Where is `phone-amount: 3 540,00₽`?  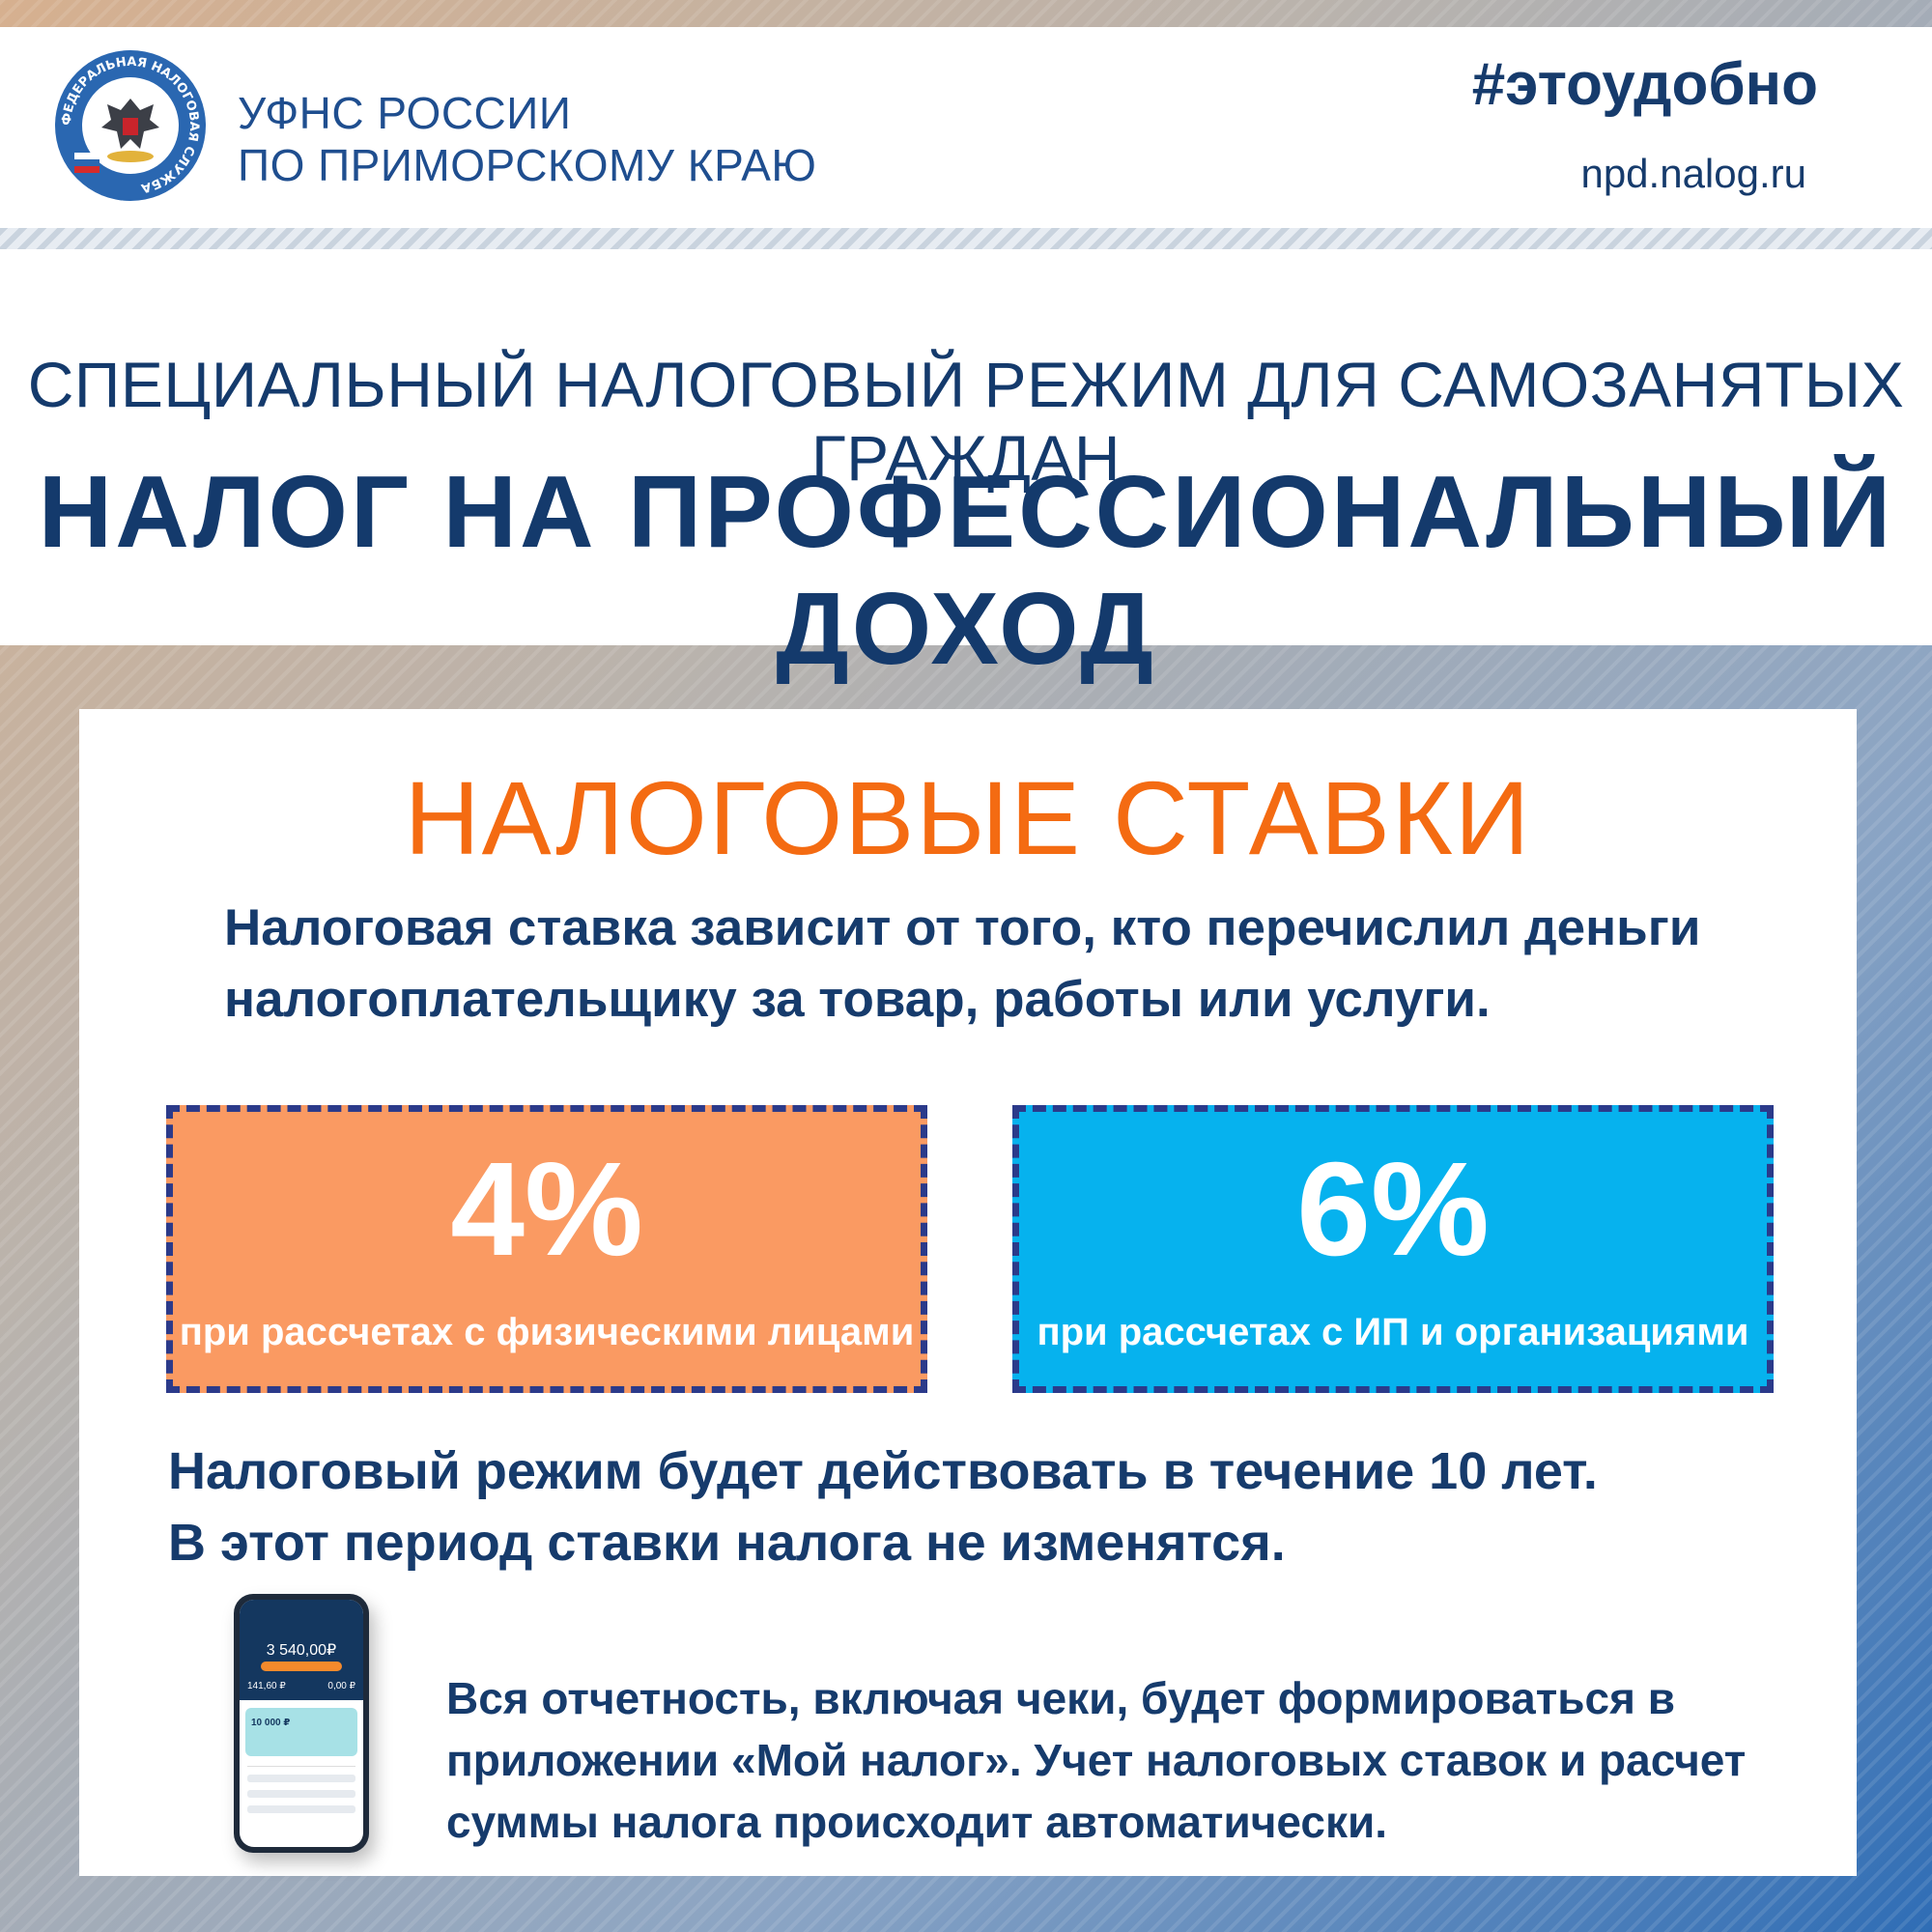 phone-amount: 3 540,00₽ is located at coordinates (301, 1650).